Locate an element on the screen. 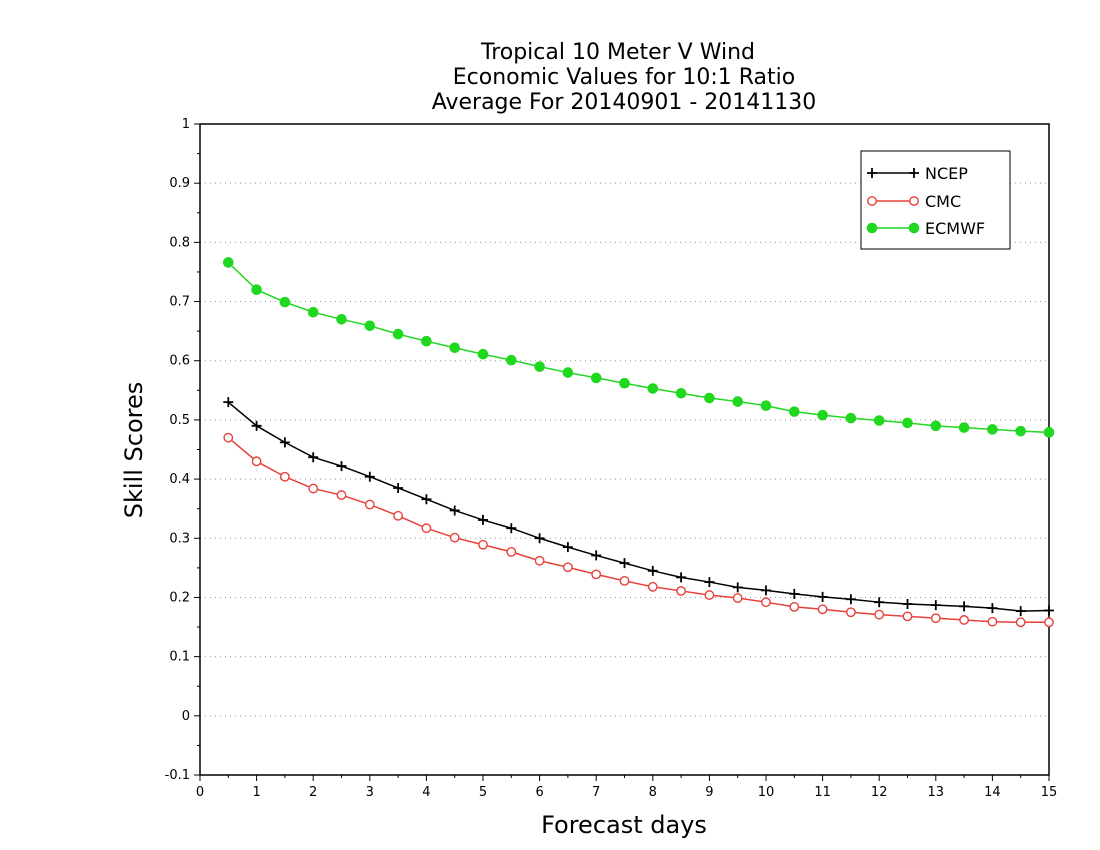  x-tick-label: 3 is located at coordinates (370, 792).